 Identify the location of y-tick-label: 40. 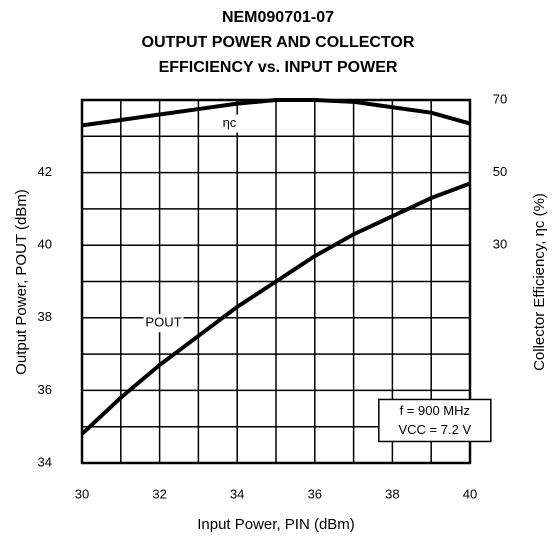
(45, 244).